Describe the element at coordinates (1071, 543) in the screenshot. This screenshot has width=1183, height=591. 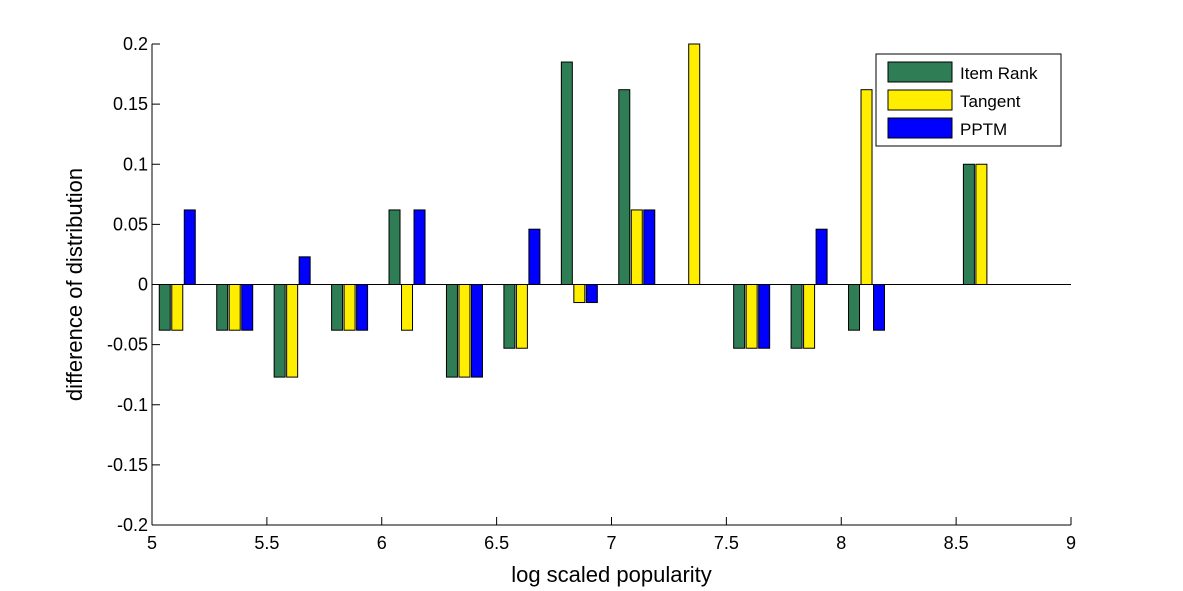
I see `x-tick-label: 9` at that location.